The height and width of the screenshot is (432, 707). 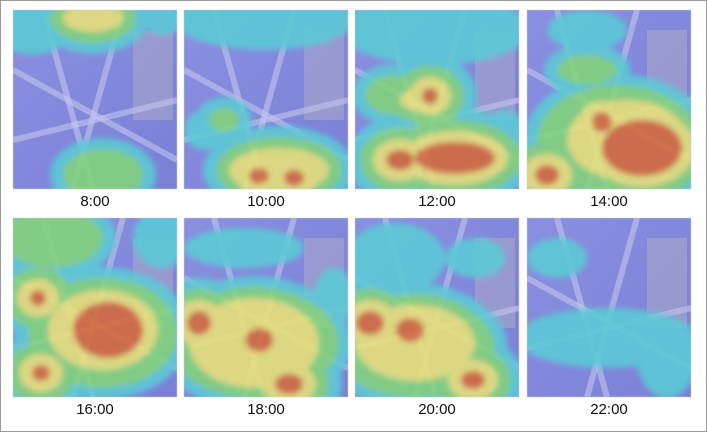 I want to click on panel-label: 20:00, so click(x=437, y=409).